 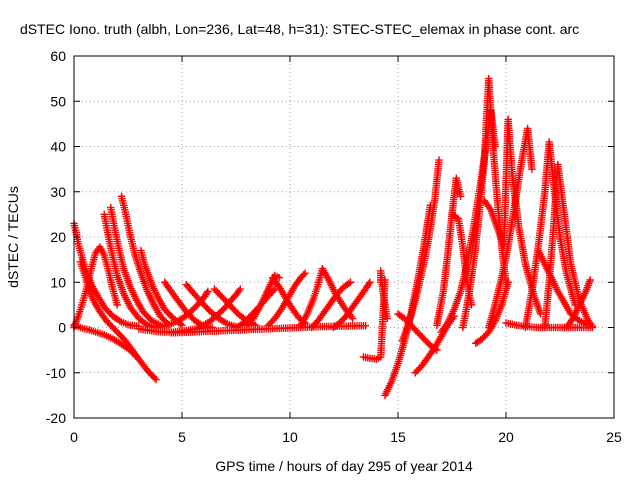 I want to click on y-tick-label: 50, so click(x=58, y=101).